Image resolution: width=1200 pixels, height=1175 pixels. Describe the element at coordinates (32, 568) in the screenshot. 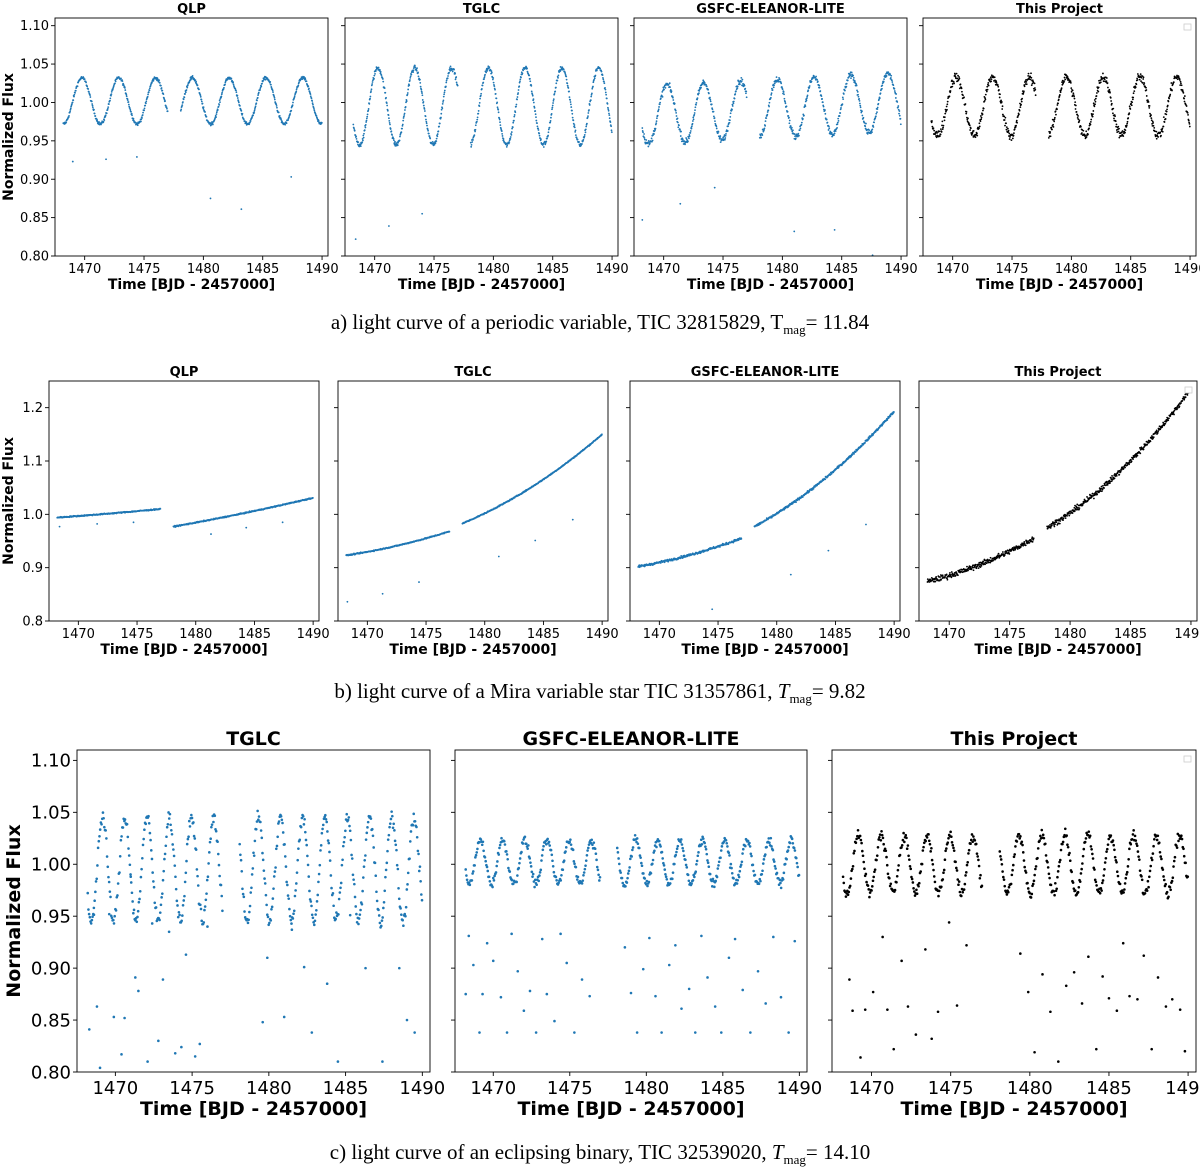

I see `y-tick-label: 0.9` at that location.